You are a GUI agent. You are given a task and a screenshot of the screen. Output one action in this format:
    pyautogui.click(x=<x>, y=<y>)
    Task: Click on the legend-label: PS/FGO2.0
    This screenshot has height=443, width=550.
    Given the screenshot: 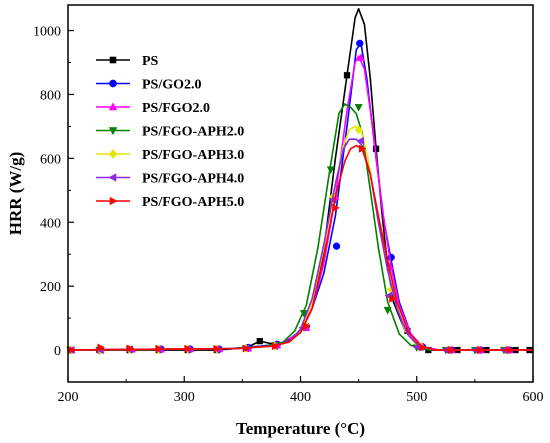 What is the action you would take?
    pyautogui.click(x=176, y=108)
    